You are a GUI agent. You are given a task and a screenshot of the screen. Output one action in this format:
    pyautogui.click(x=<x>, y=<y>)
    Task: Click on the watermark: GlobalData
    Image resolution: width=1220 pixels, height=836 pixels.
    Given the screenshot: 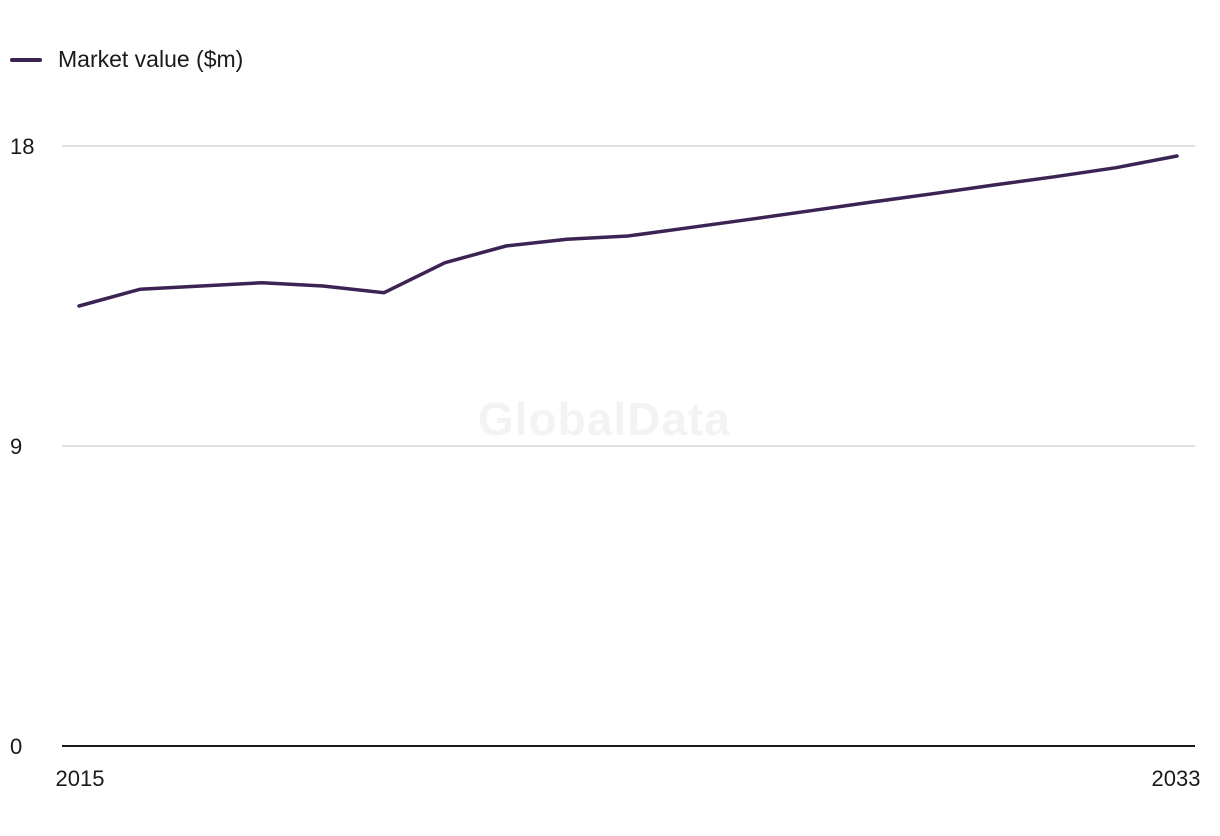 What is the action you would take?
    pyautogui.click(x=604, y=419)
    